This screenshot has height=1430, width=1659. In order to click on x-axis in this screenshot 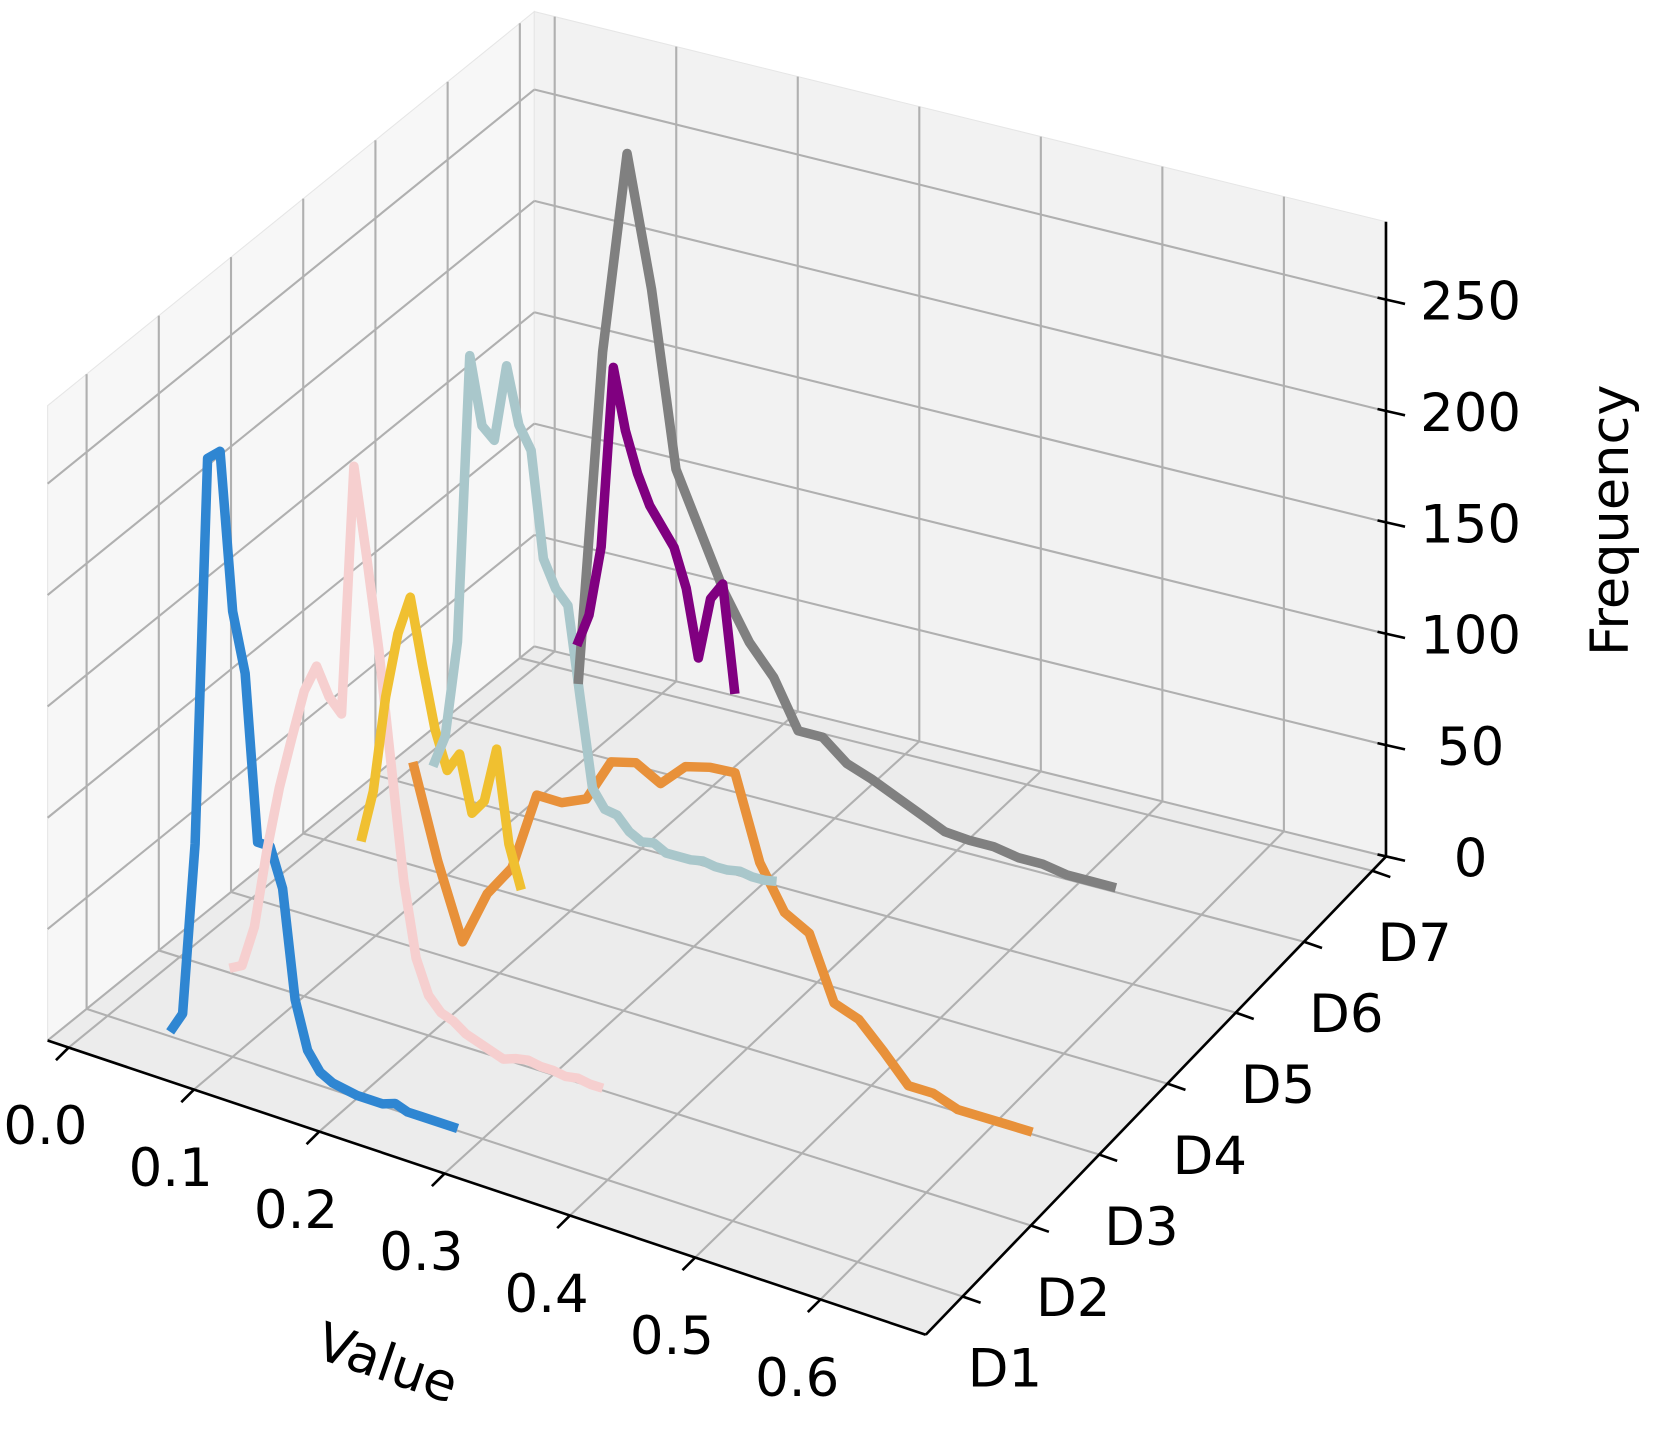, I will do `click(487, 1188)`.